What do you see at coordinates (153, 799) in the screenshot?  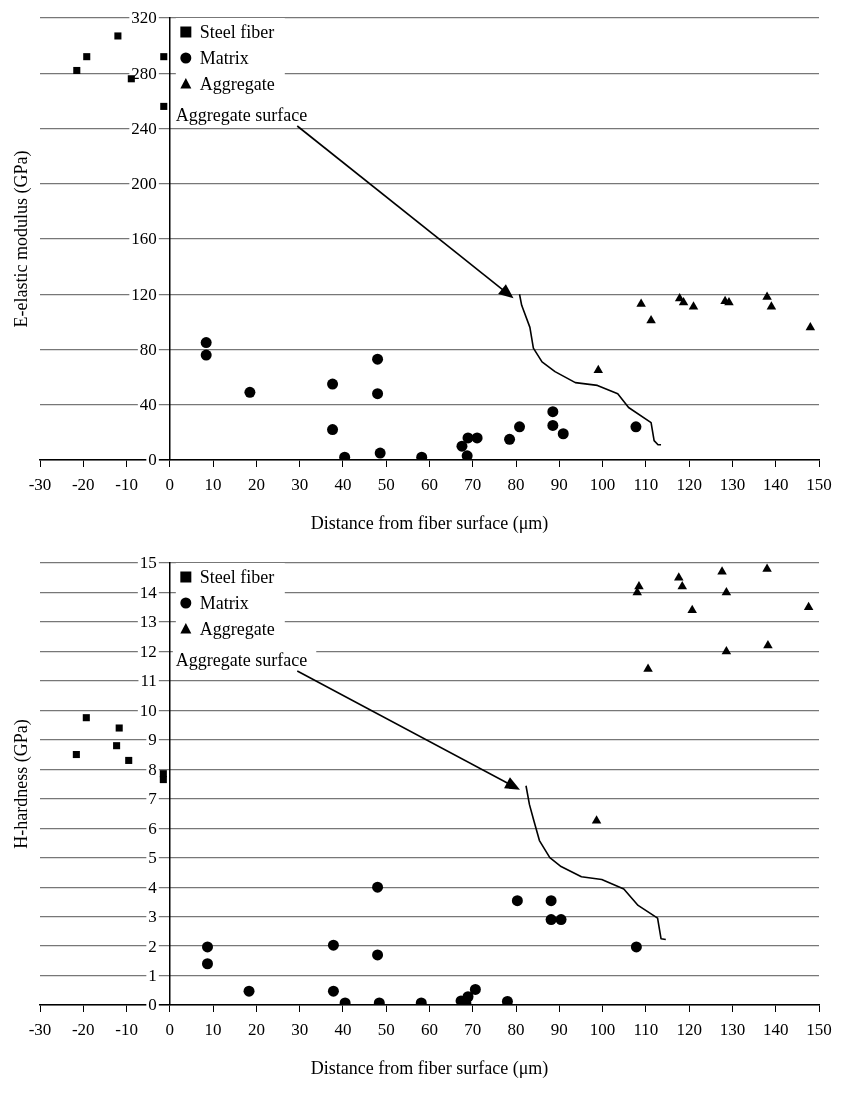 I see `y-tick-label: 7` at bounding box center [153, 799].